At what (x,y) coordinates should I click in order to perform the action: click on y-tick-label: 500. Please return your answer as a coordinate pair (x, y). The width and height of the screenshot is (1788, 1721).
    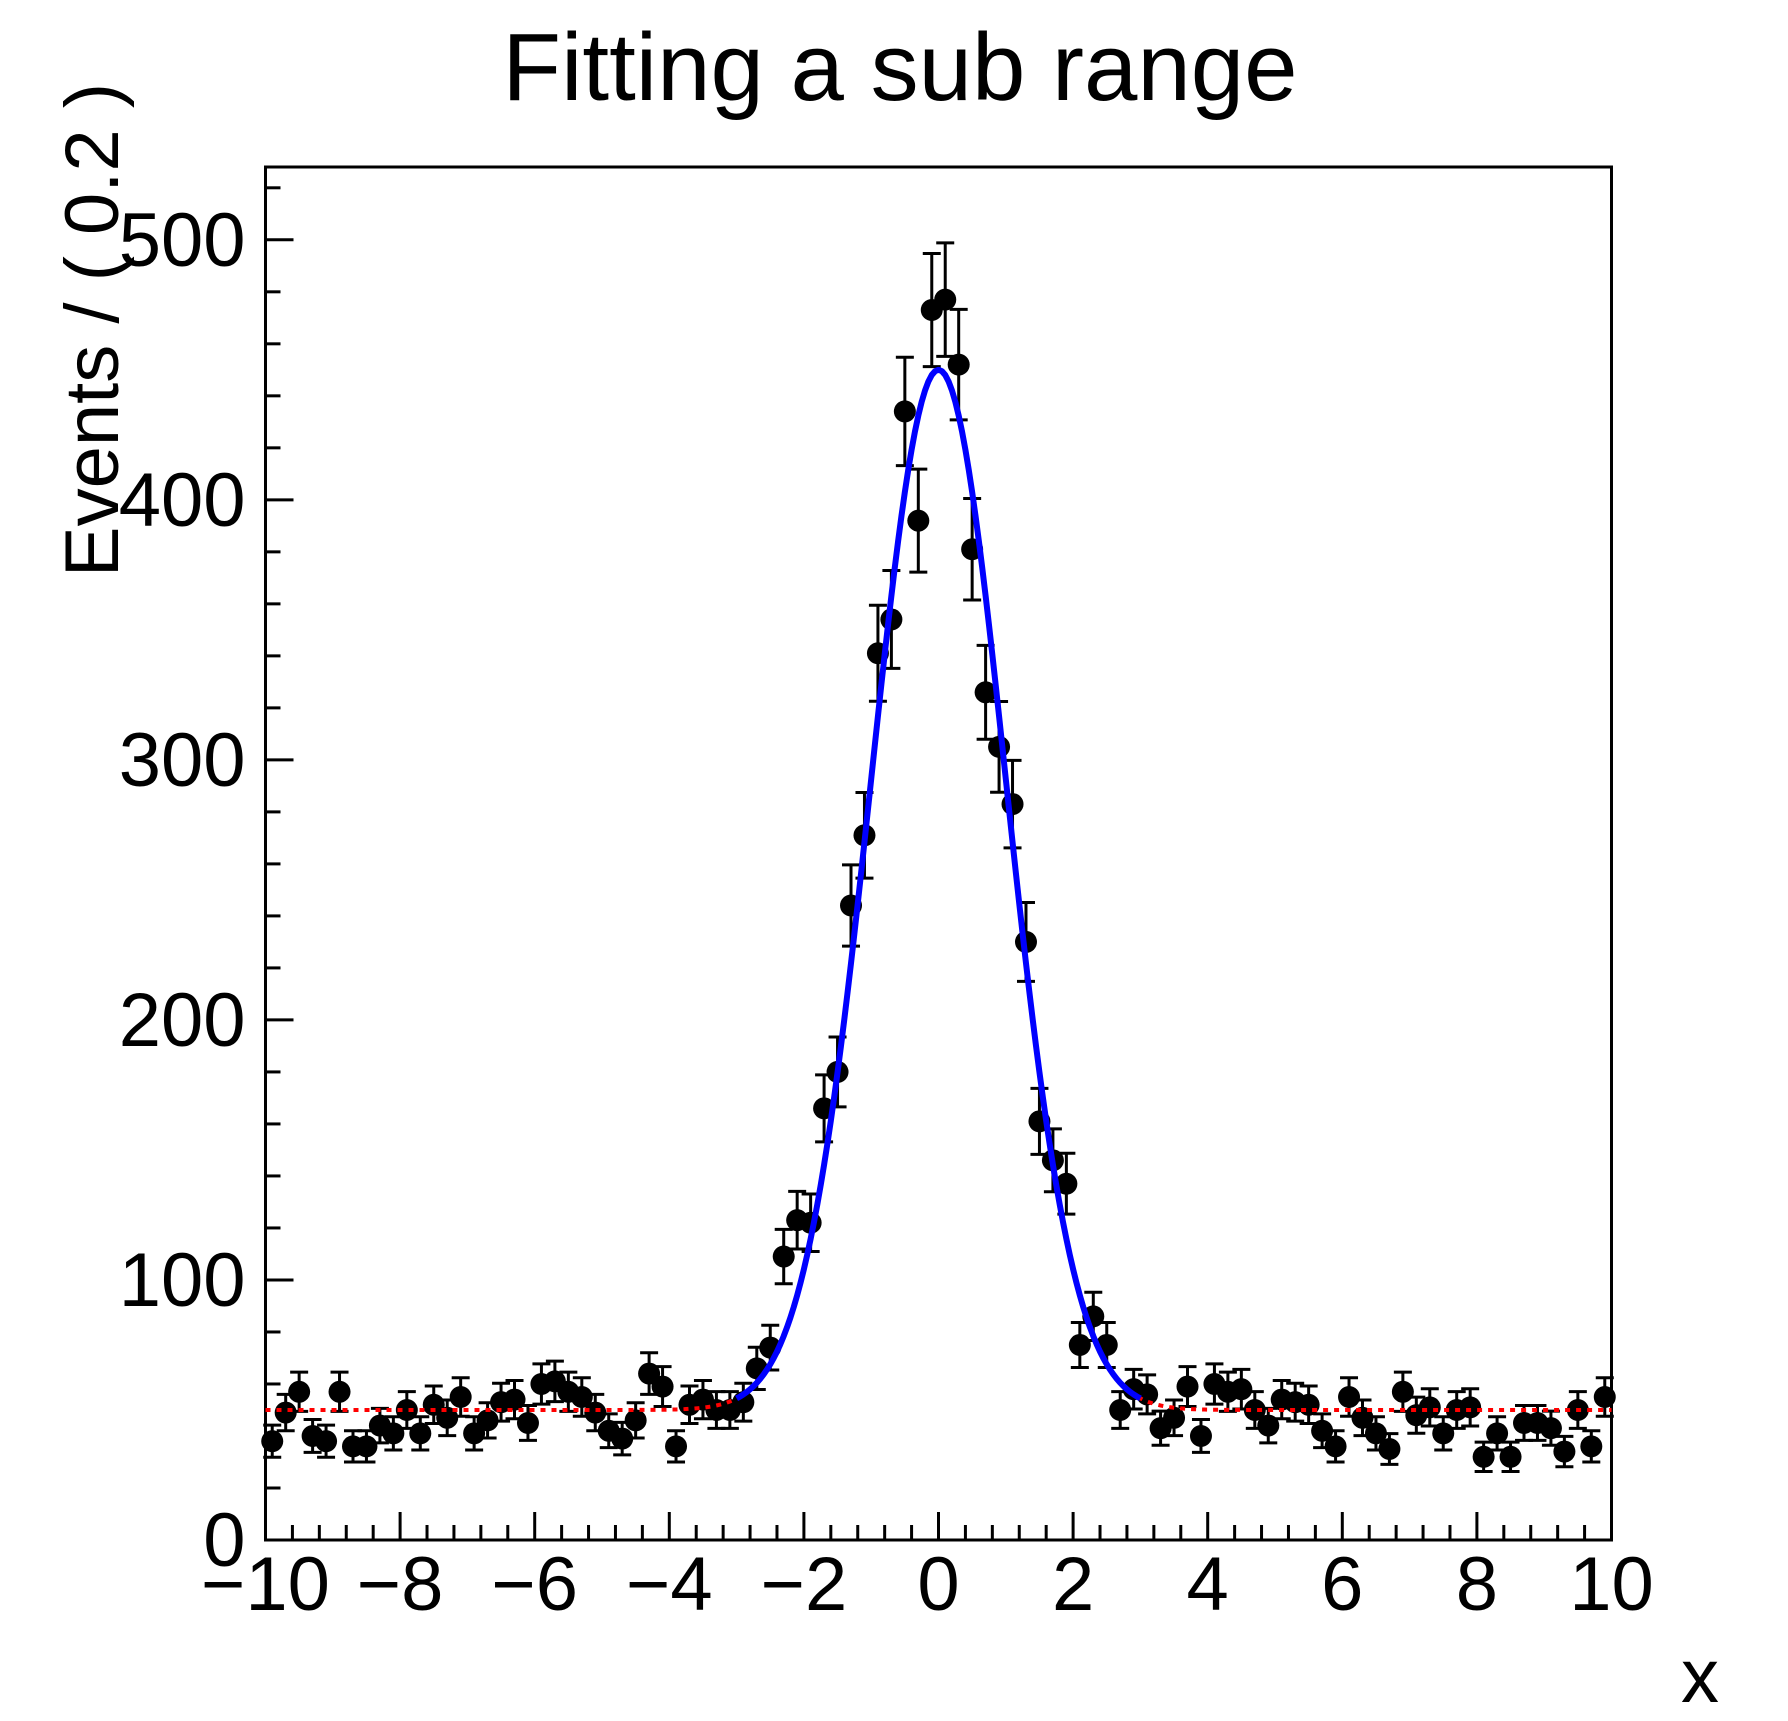
    Looking at the image, I should click on (182, 240).